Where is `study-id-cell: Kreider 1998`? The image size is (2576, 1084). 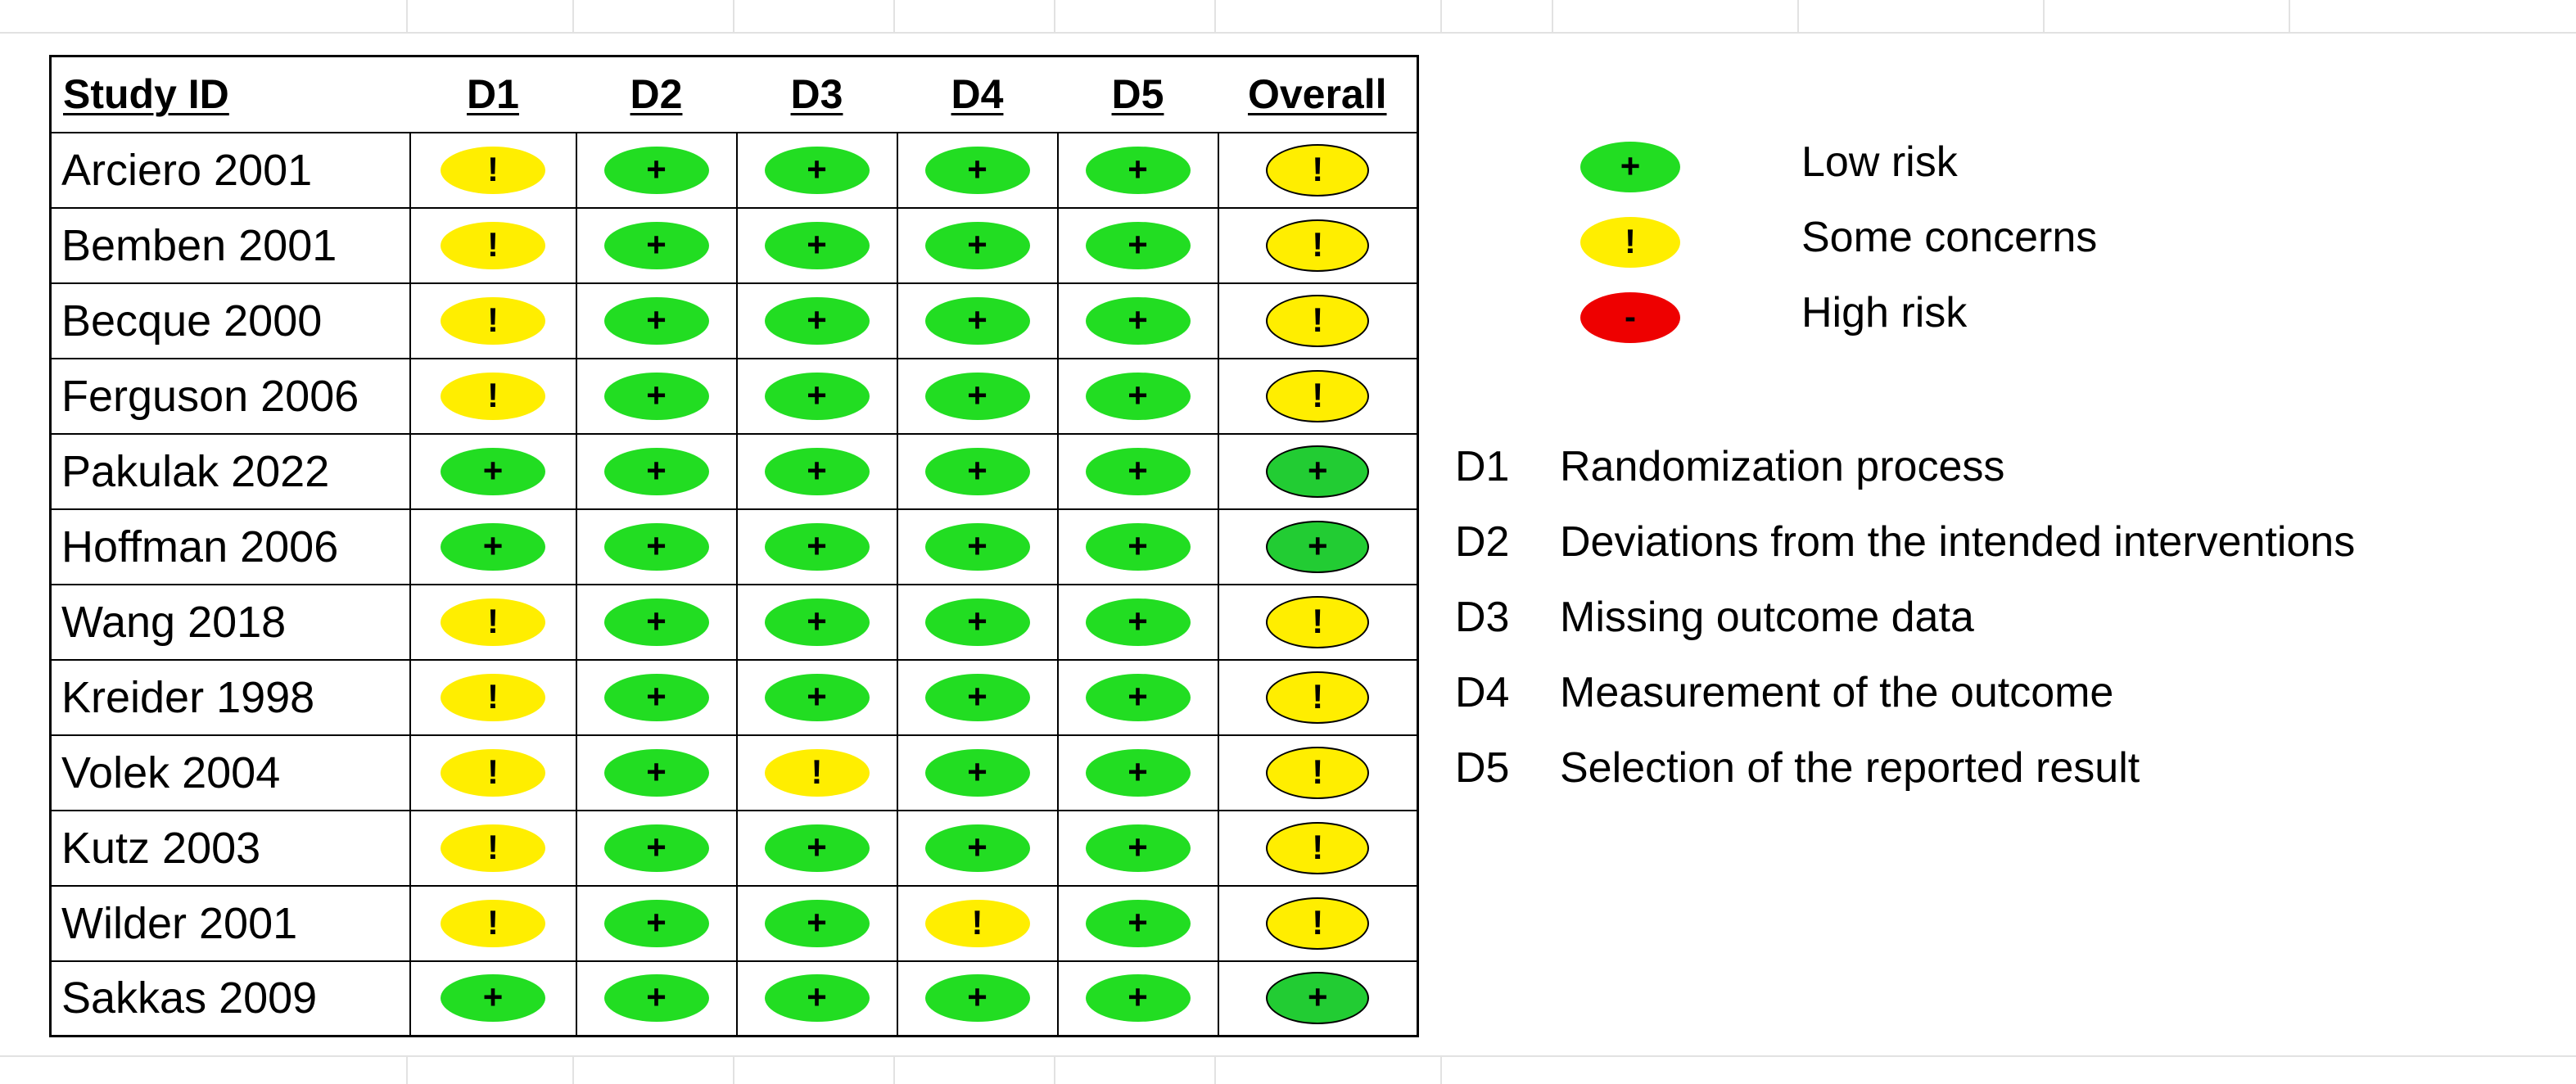 study-id-cell: Kreider 1998 is located at coordinates (230, 697).